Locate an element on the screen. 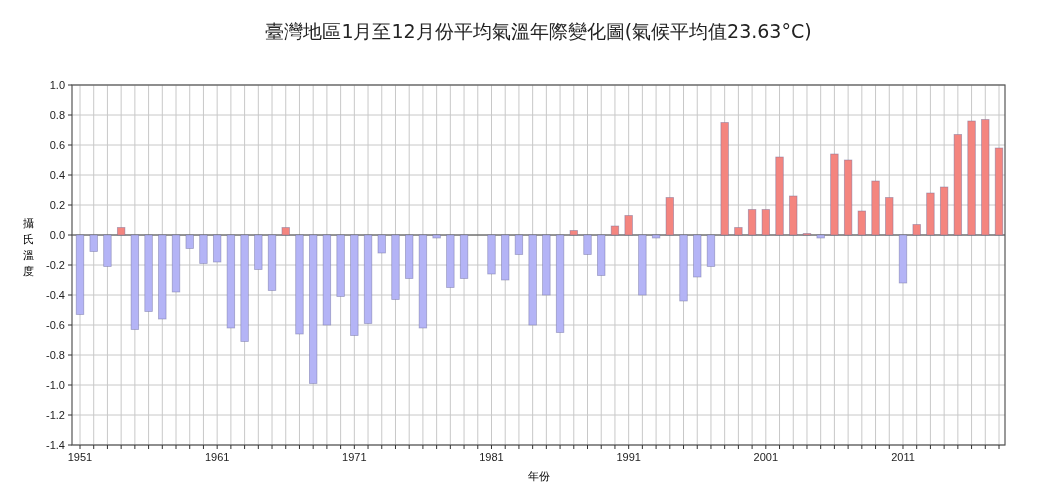 The width and height of the screenshot is (1038, 487). y-tick-label: -0.8 is located at coordinates (55, 354).